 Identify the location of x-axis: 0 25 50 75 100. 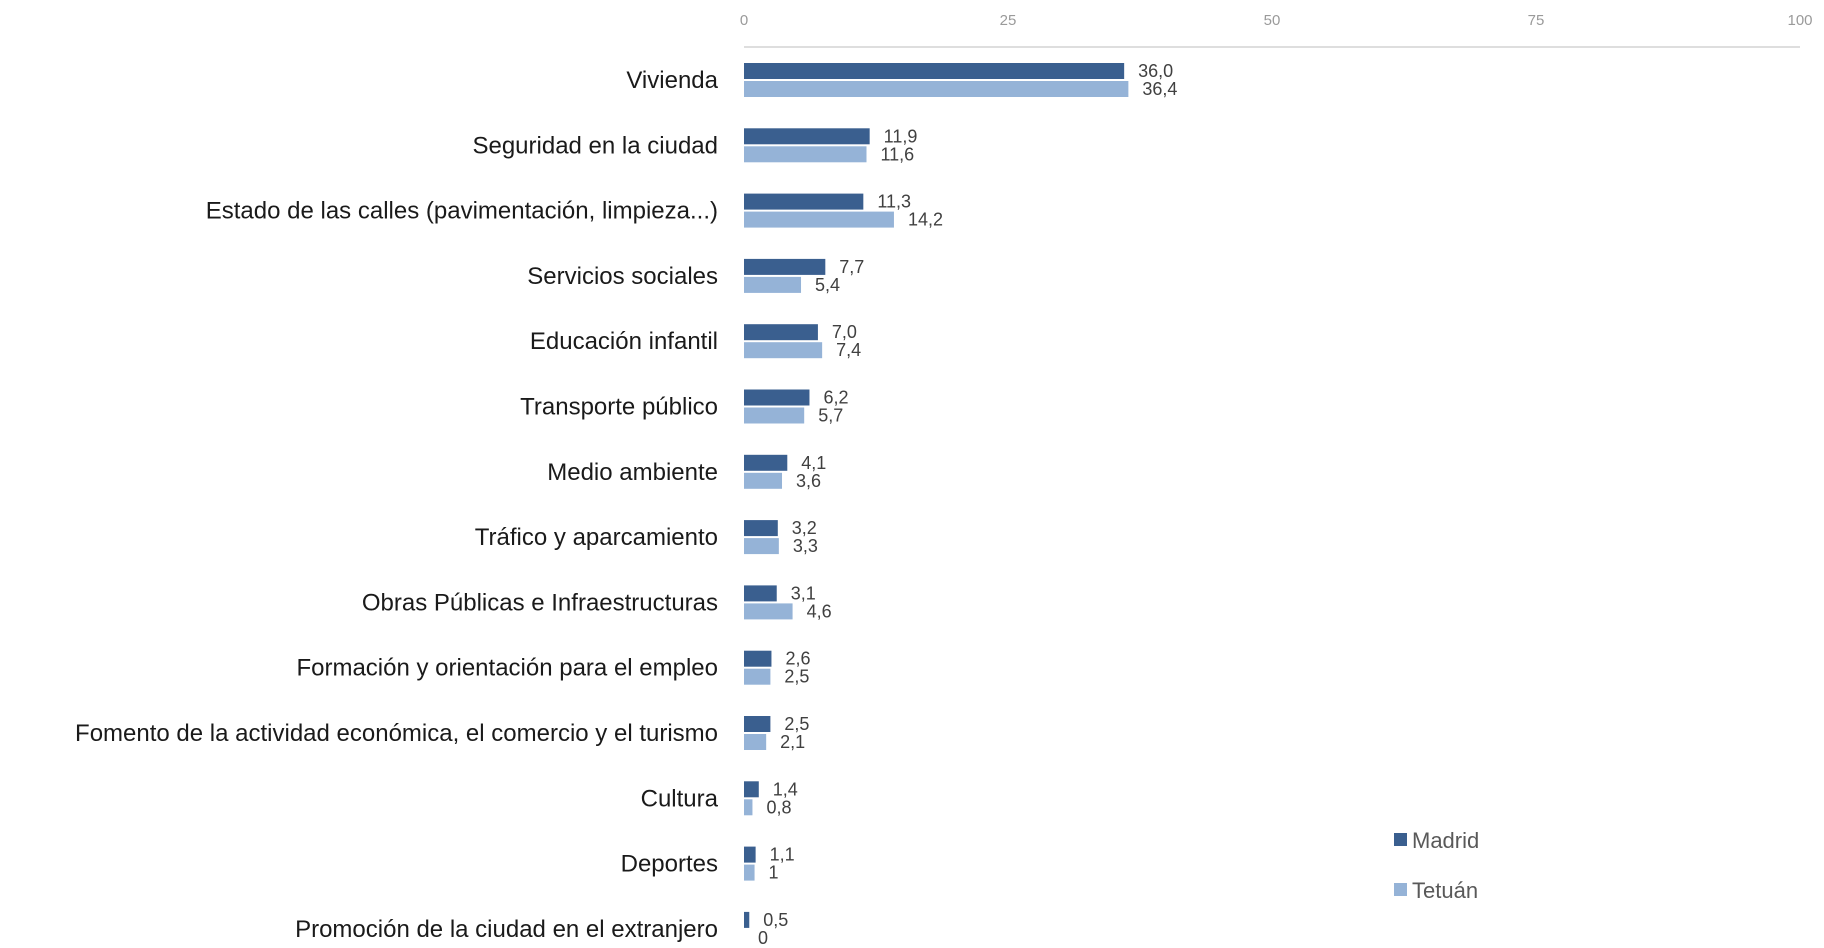
(1276, 30).